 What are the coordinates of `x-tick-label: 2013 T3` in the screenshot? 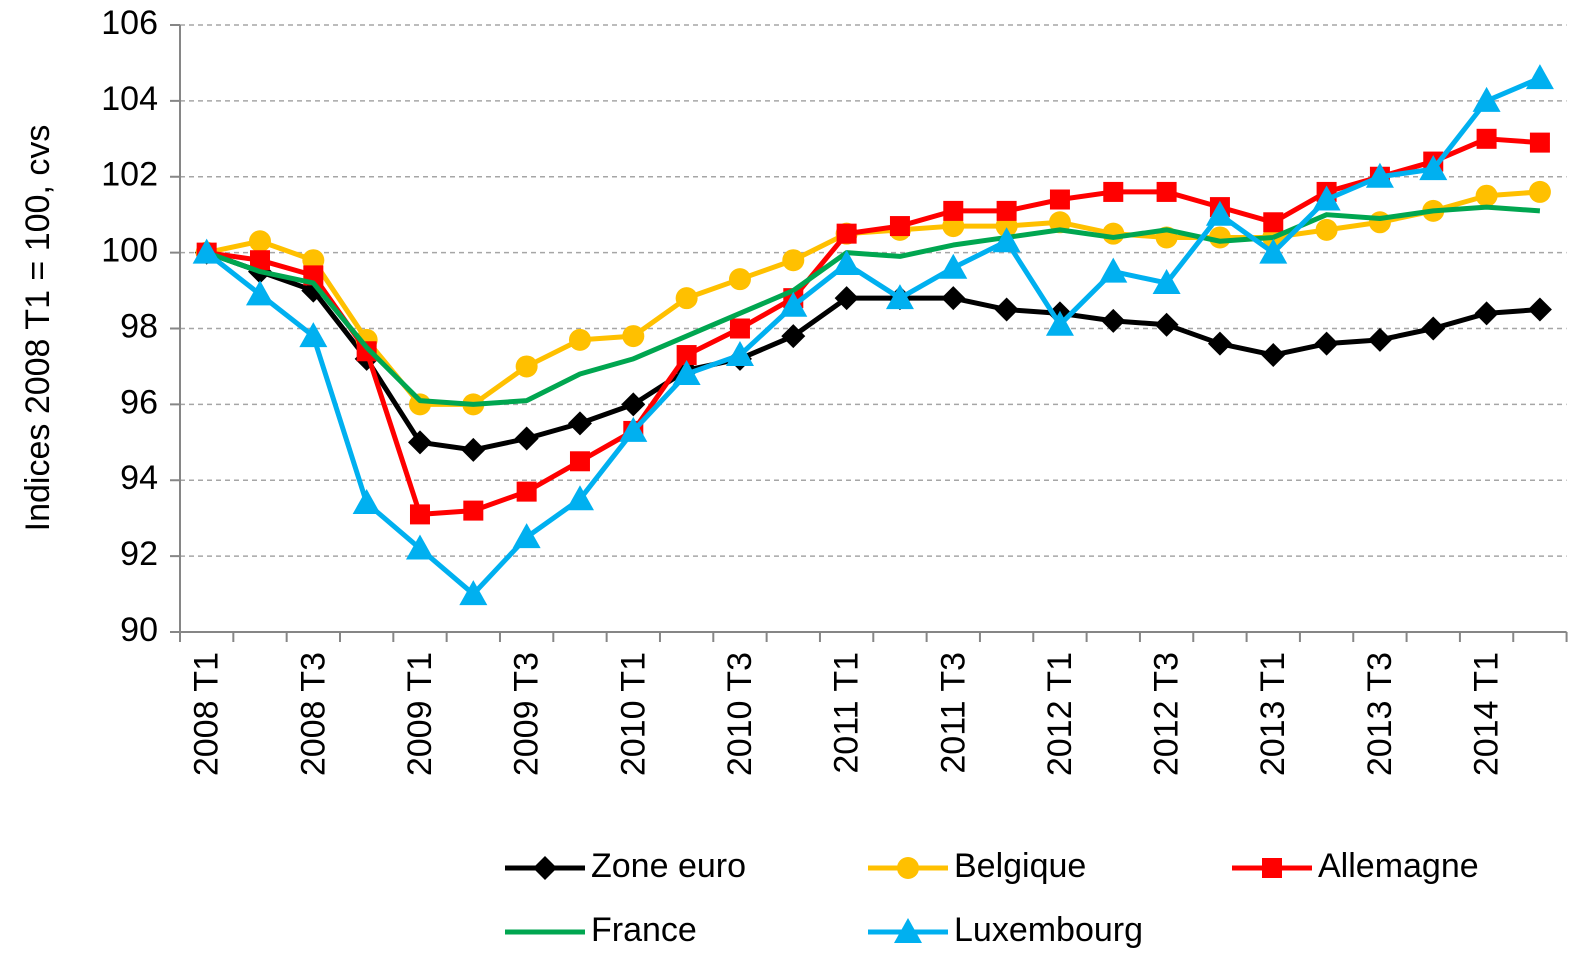 It's located at (1380, 714).